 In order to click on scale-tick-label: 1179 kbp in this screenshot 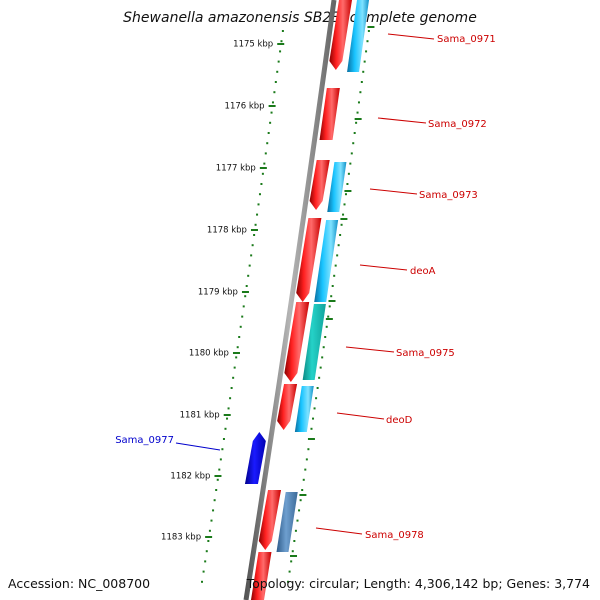, I will do `click(218, 293)`.